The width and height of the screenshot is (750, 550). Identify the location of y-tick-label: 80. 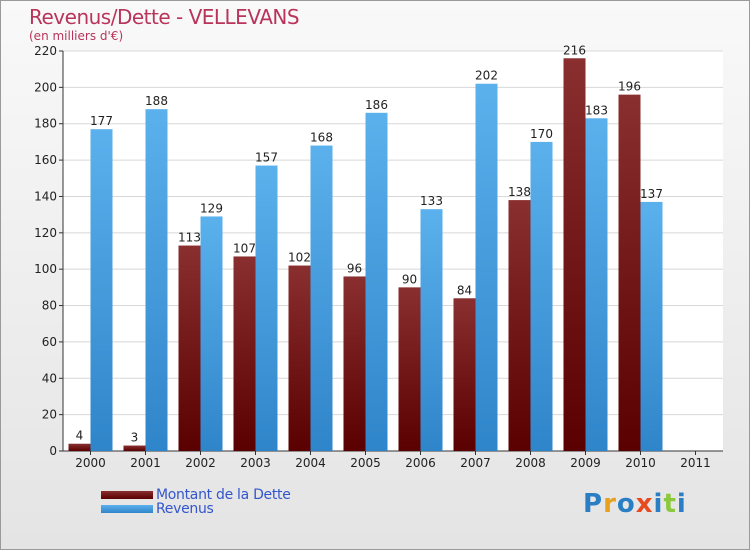
(49, 306).